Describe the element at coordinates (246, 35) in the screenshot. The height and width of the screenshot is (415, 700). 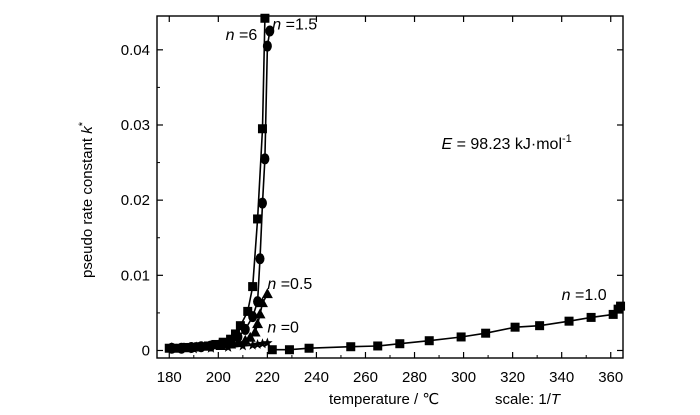
I see `annotation-value: =6` at that location.